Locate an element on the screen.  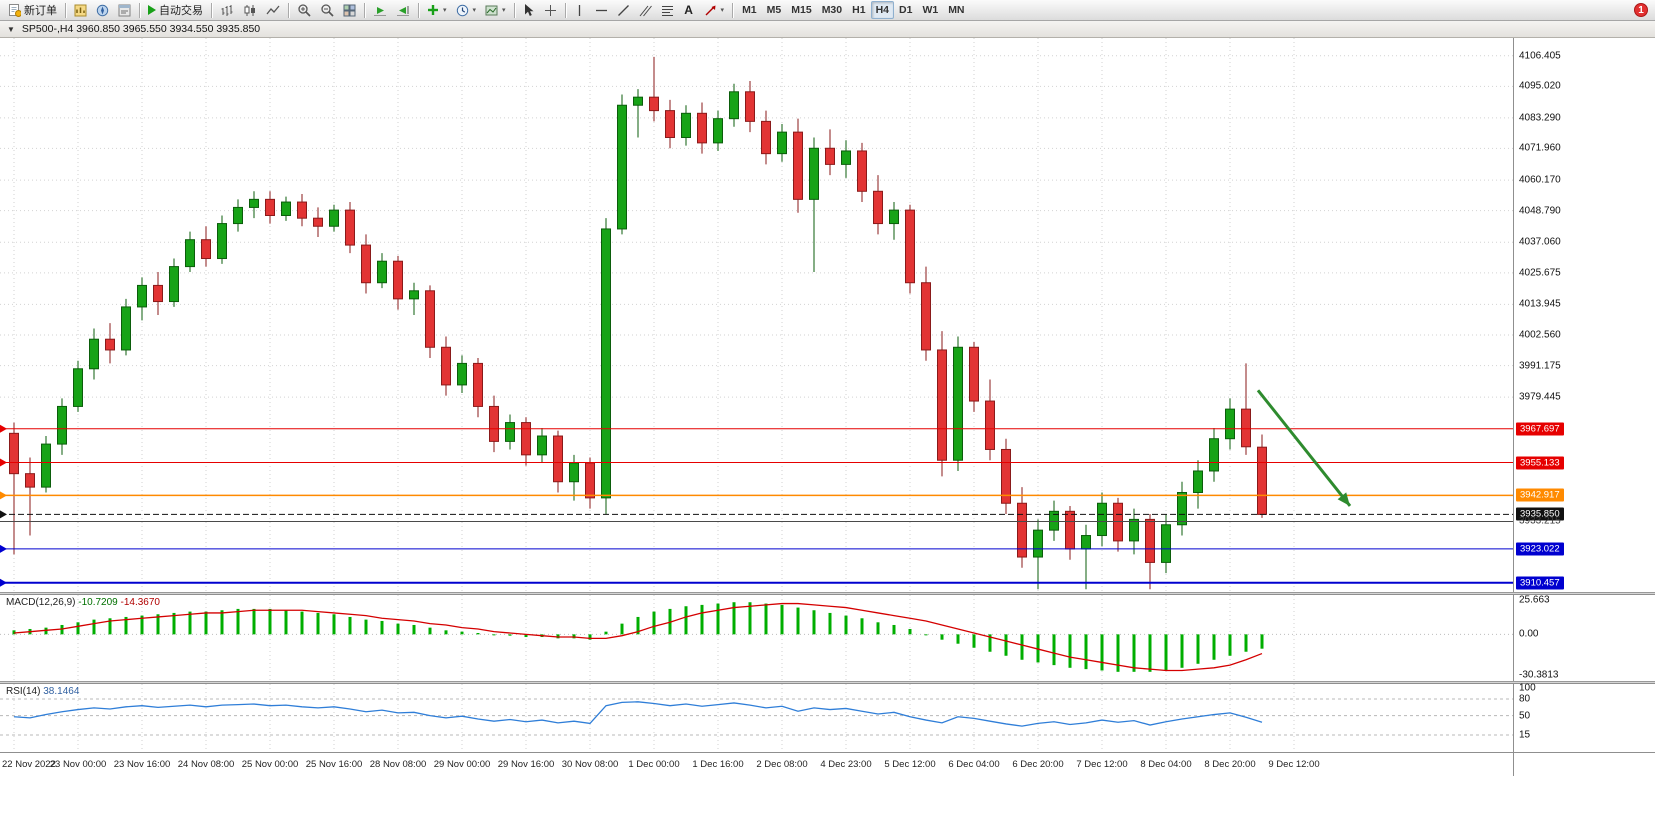
auto-scroll-button is located at coordinates (380, 10).